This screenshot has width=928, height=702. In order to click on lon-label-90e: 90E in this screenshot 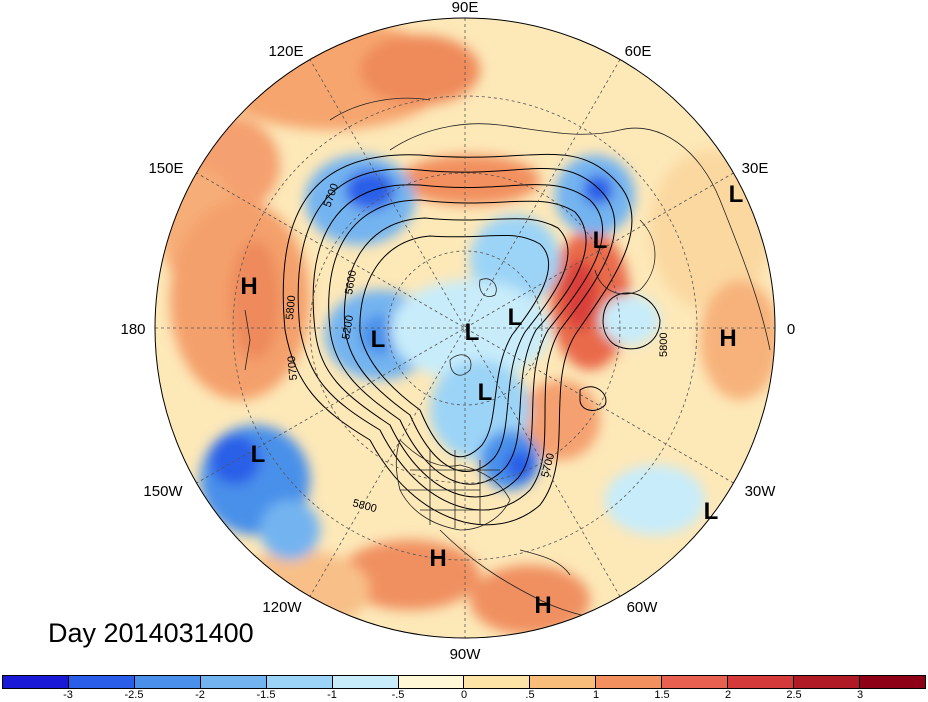, I will do `click(465, 8)`.